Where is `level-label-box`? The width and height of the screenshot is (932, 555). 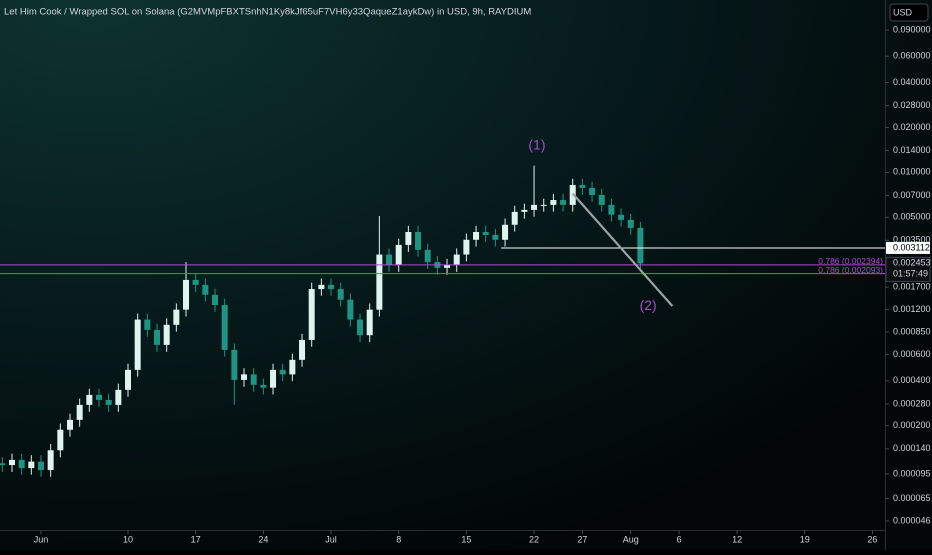
level-label-box is located at coordinates (908, 247).